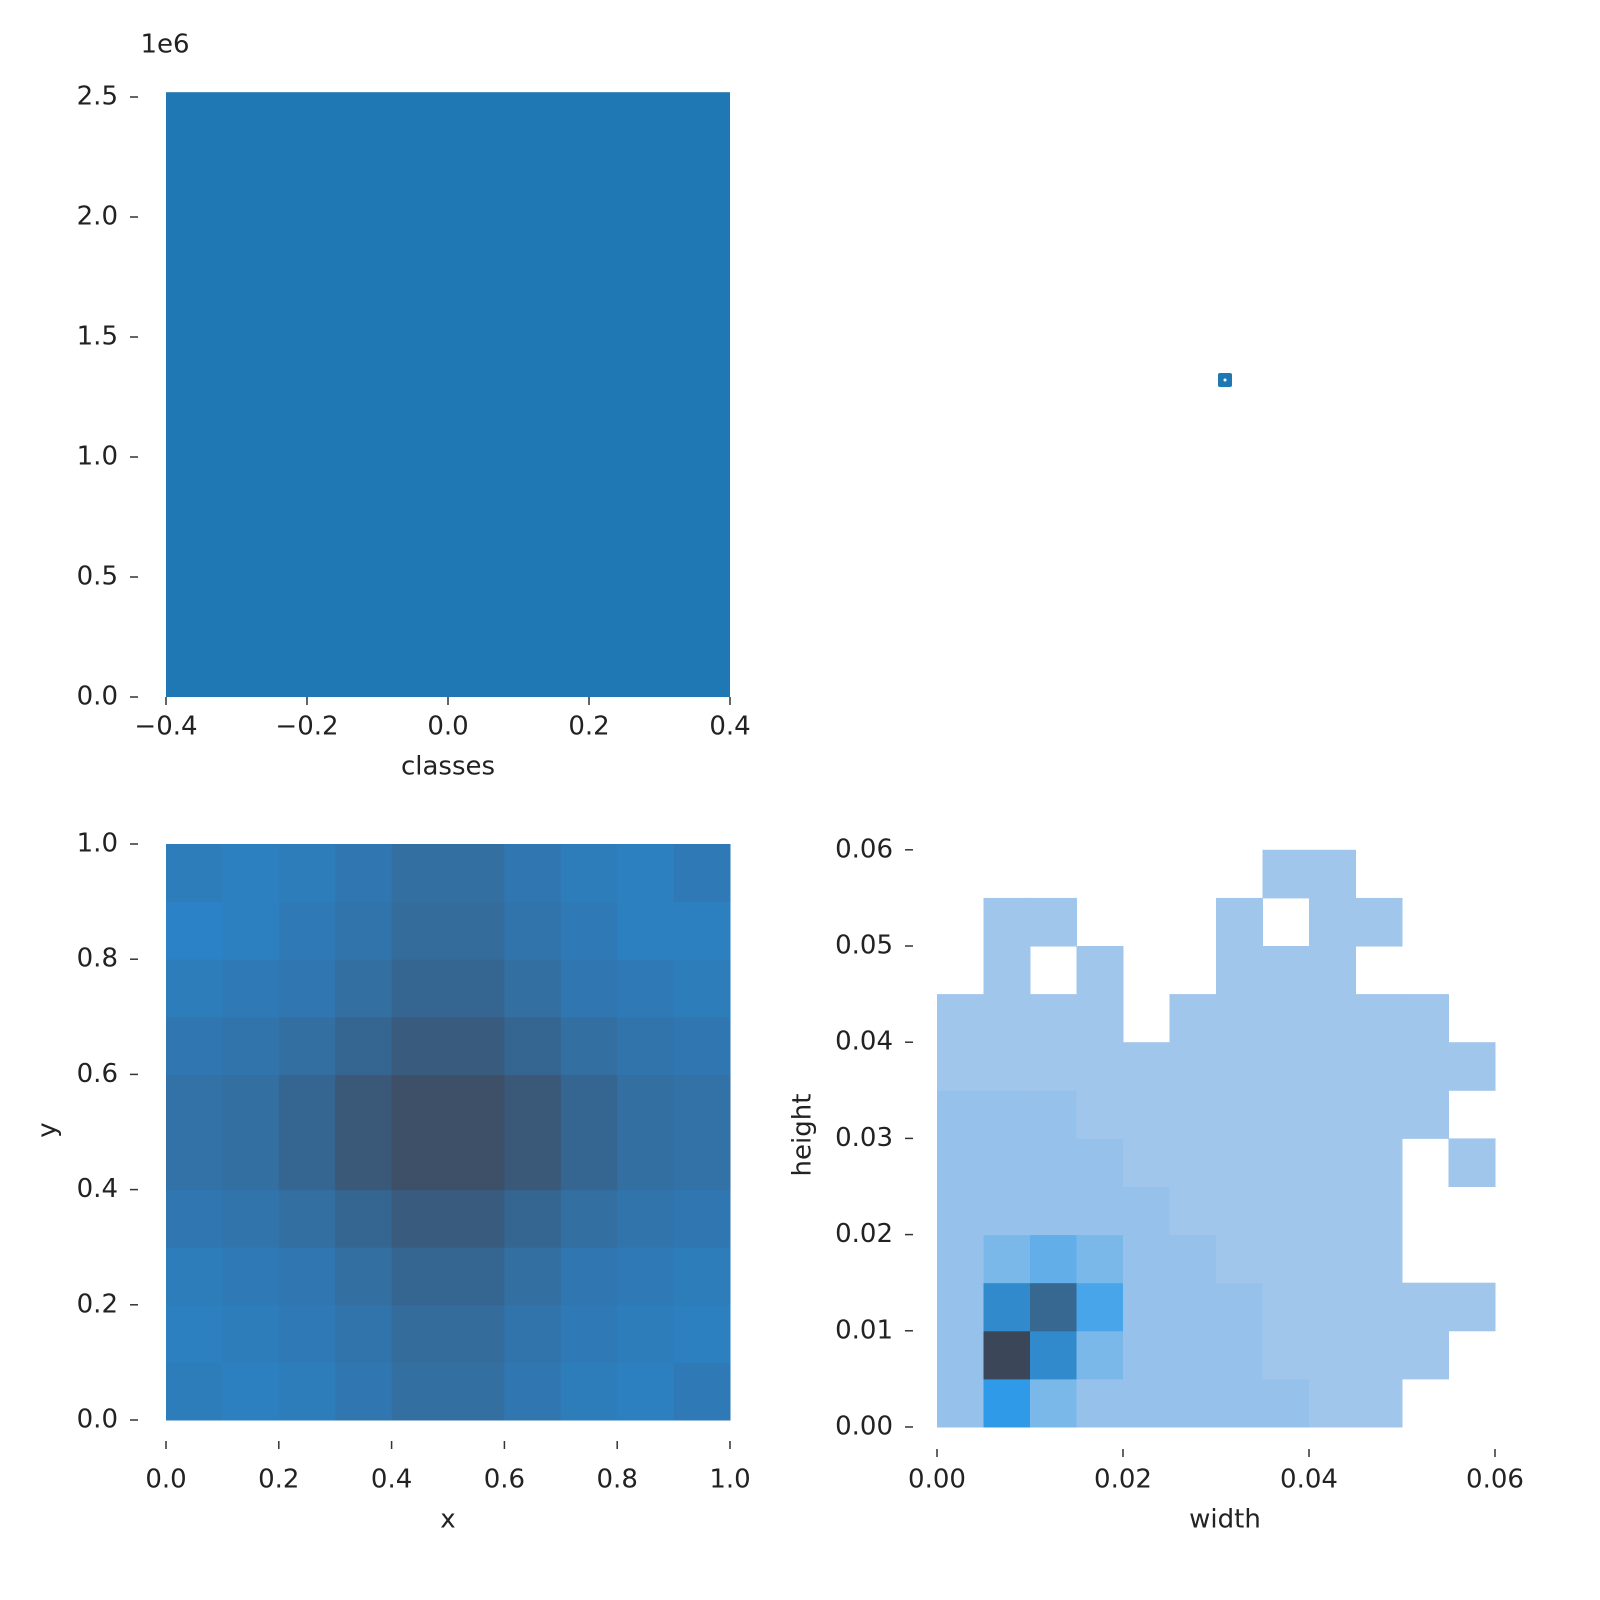 This screenshot has width=1600, height=1600. I want to click on x-tick-label: 0.6, so click(504, 1480).